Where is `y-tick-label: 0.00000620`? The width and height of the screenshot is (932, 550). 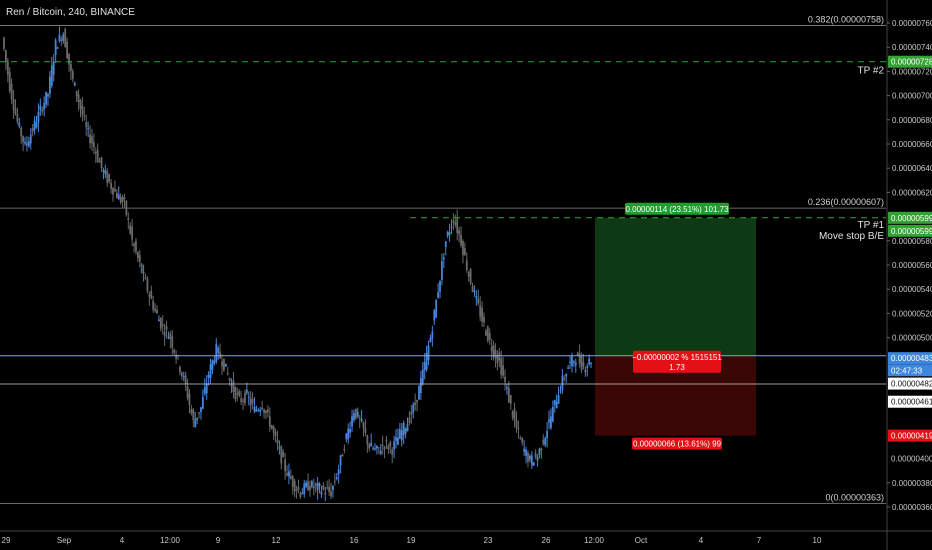
y-tick-label: 0.00000620 is located at coordinates (912, 192).